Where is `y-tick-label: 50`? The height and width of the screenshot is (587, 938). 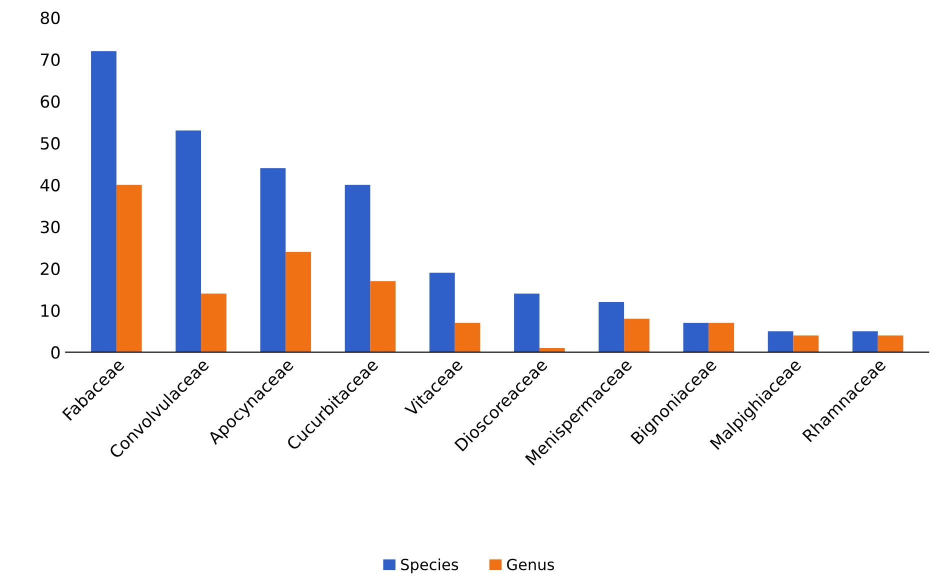 y-tick-label: 50 is located at coordinates (50, 143).